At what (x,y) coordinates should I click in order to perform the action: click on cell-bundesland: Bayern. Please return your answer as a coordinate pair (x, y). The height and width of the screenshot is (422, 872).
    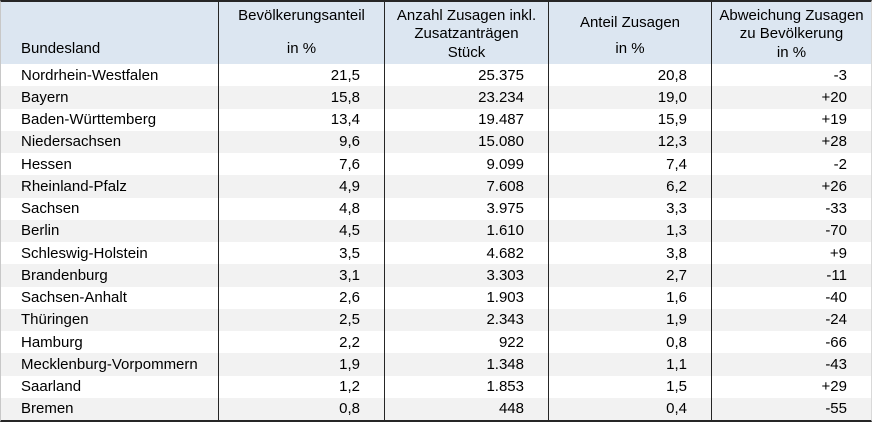
    Looking at the image, I should click on (45, 97).